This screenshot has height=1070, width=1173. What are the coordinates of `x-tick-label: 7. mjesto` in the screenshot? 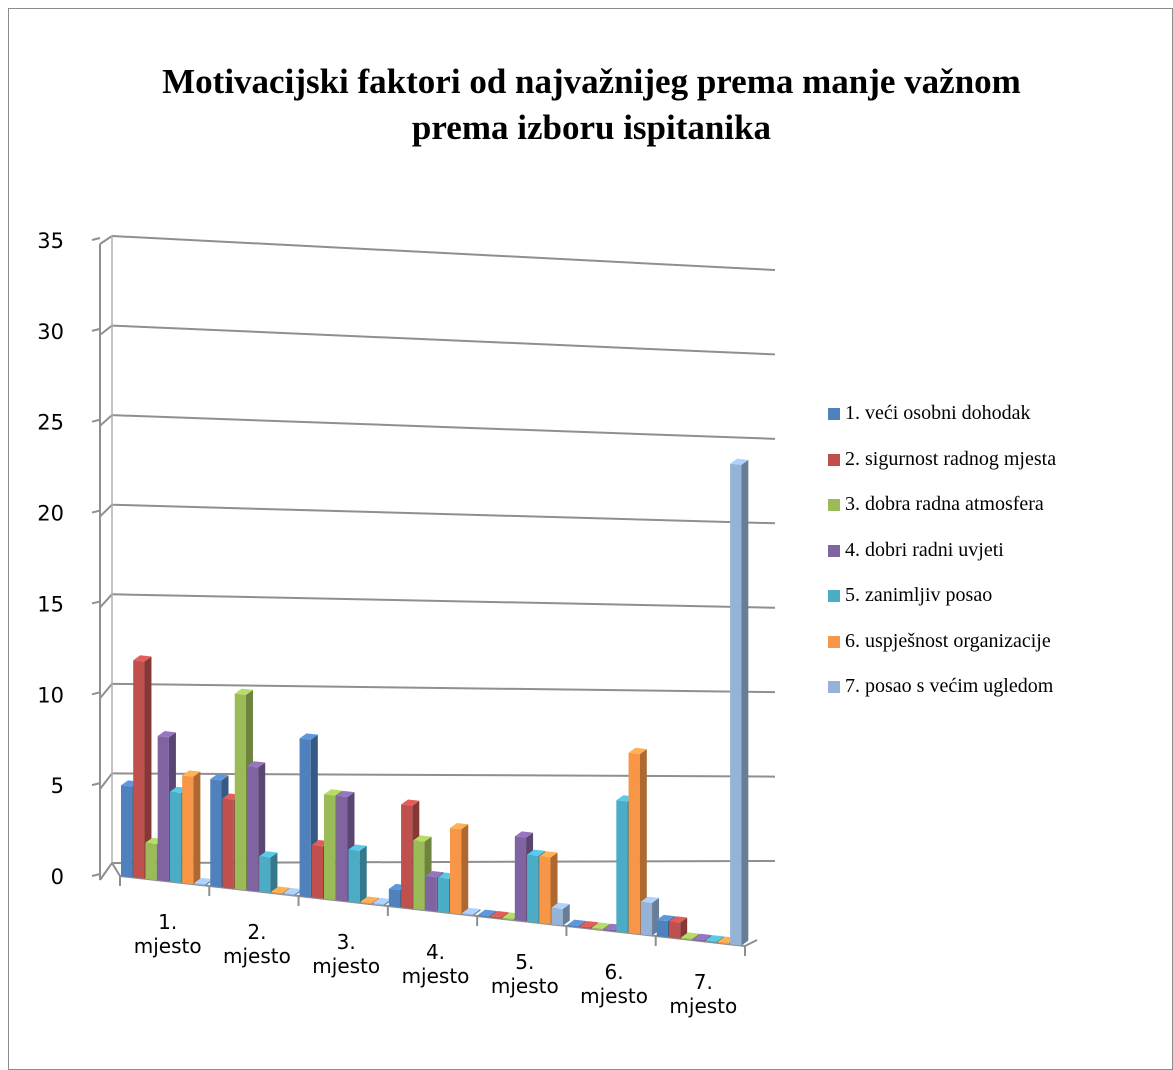 It's located at (703, 994).